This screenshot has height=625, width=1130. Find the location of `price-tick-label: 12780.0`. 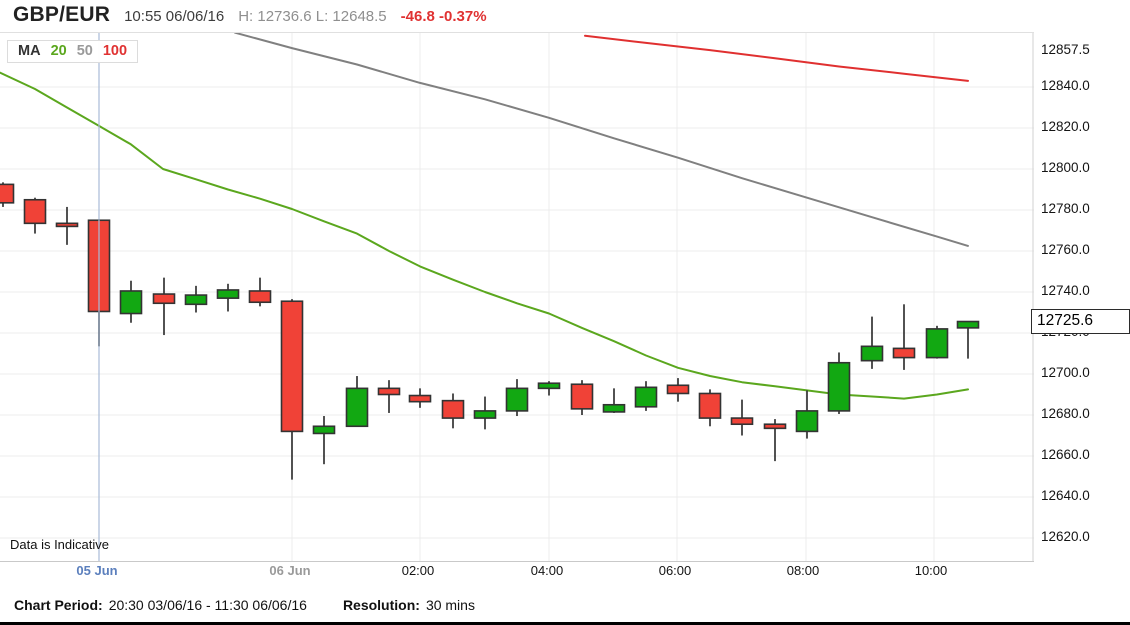

price-tick-label: 12780.0 is located at coordinates (1065, 208).